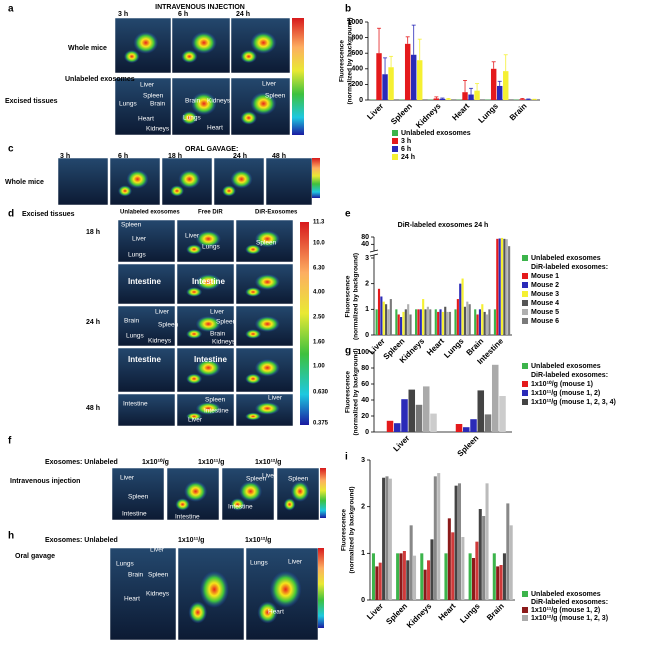 The width and height of the screenshot is (660, 658). Describe the element at coordinates (518, 111) in the screenshot. I see `x-tick-label: Brain` at that location.